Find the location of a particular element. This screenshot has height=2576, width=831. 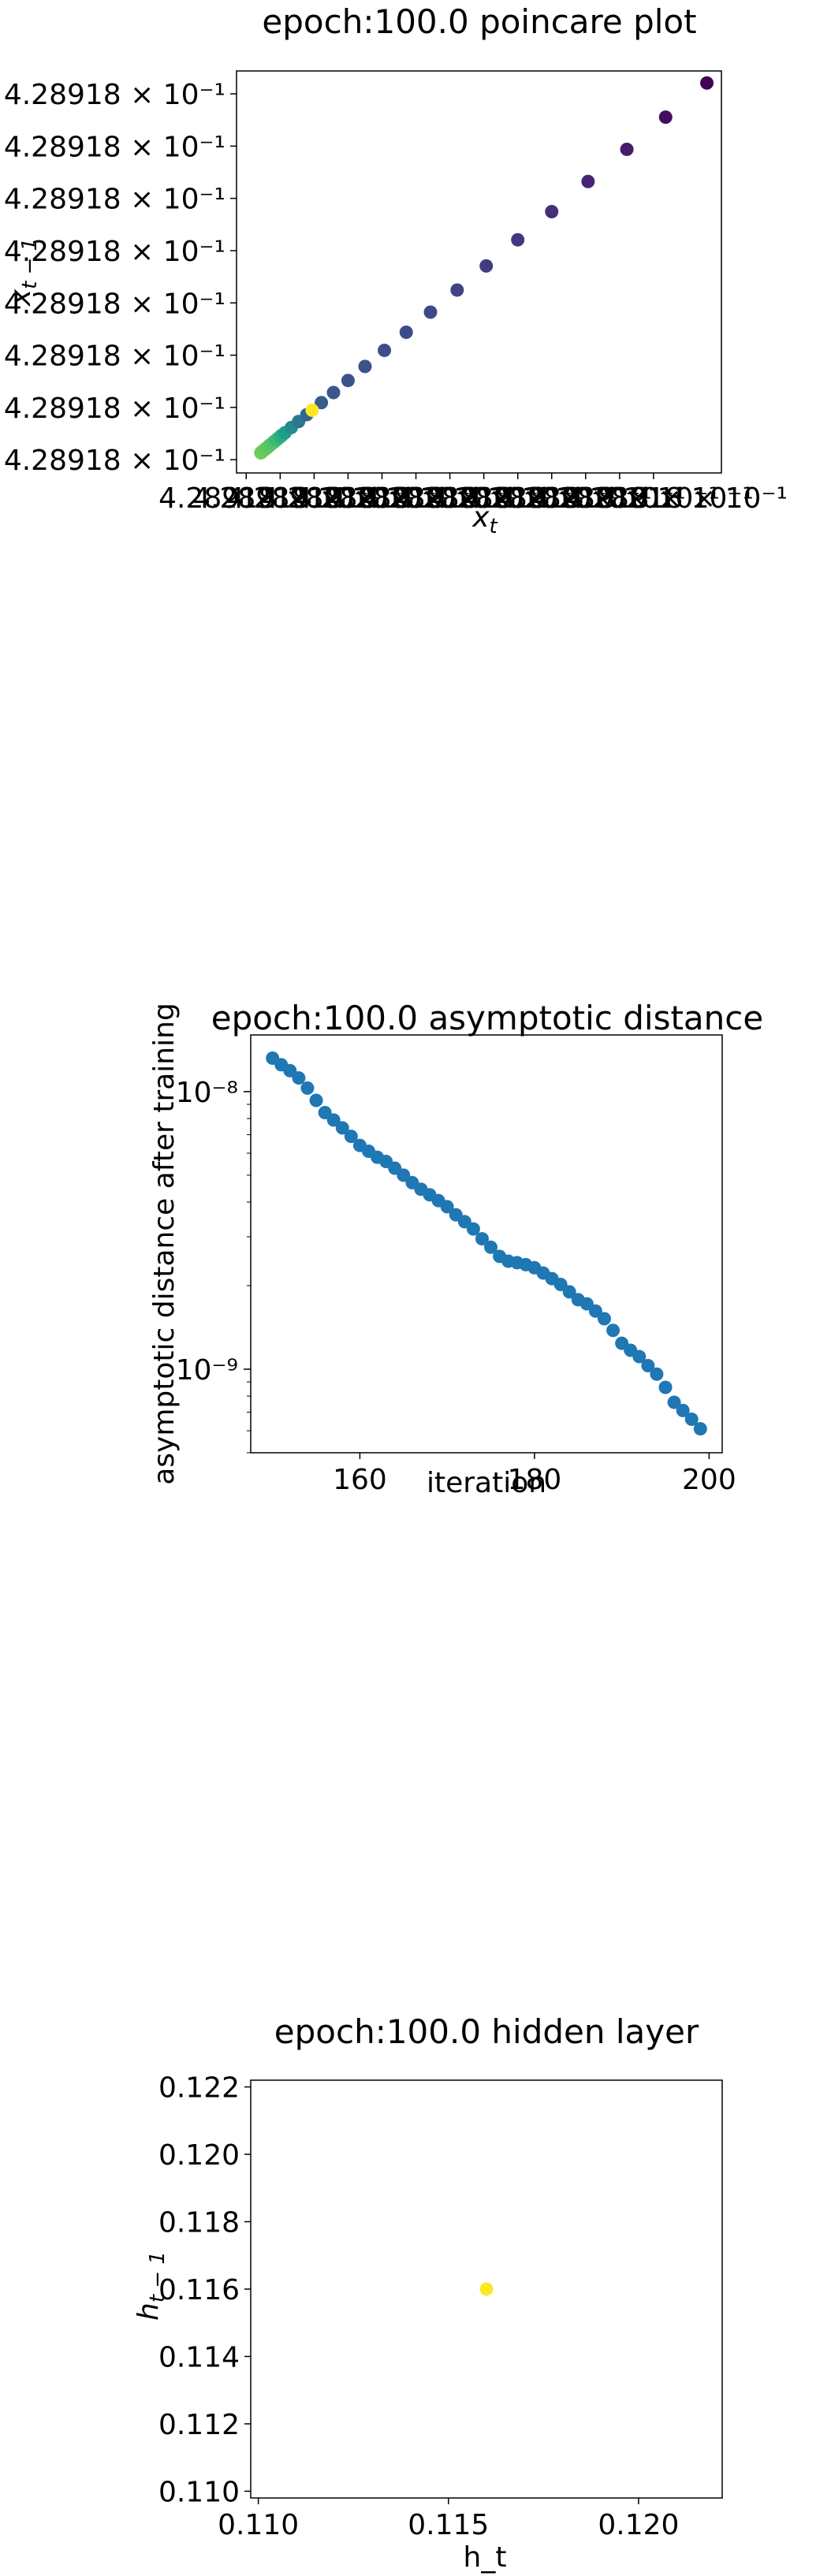

y-axis-label: asymptotic distance after training is located at coordinates (164, 1244).